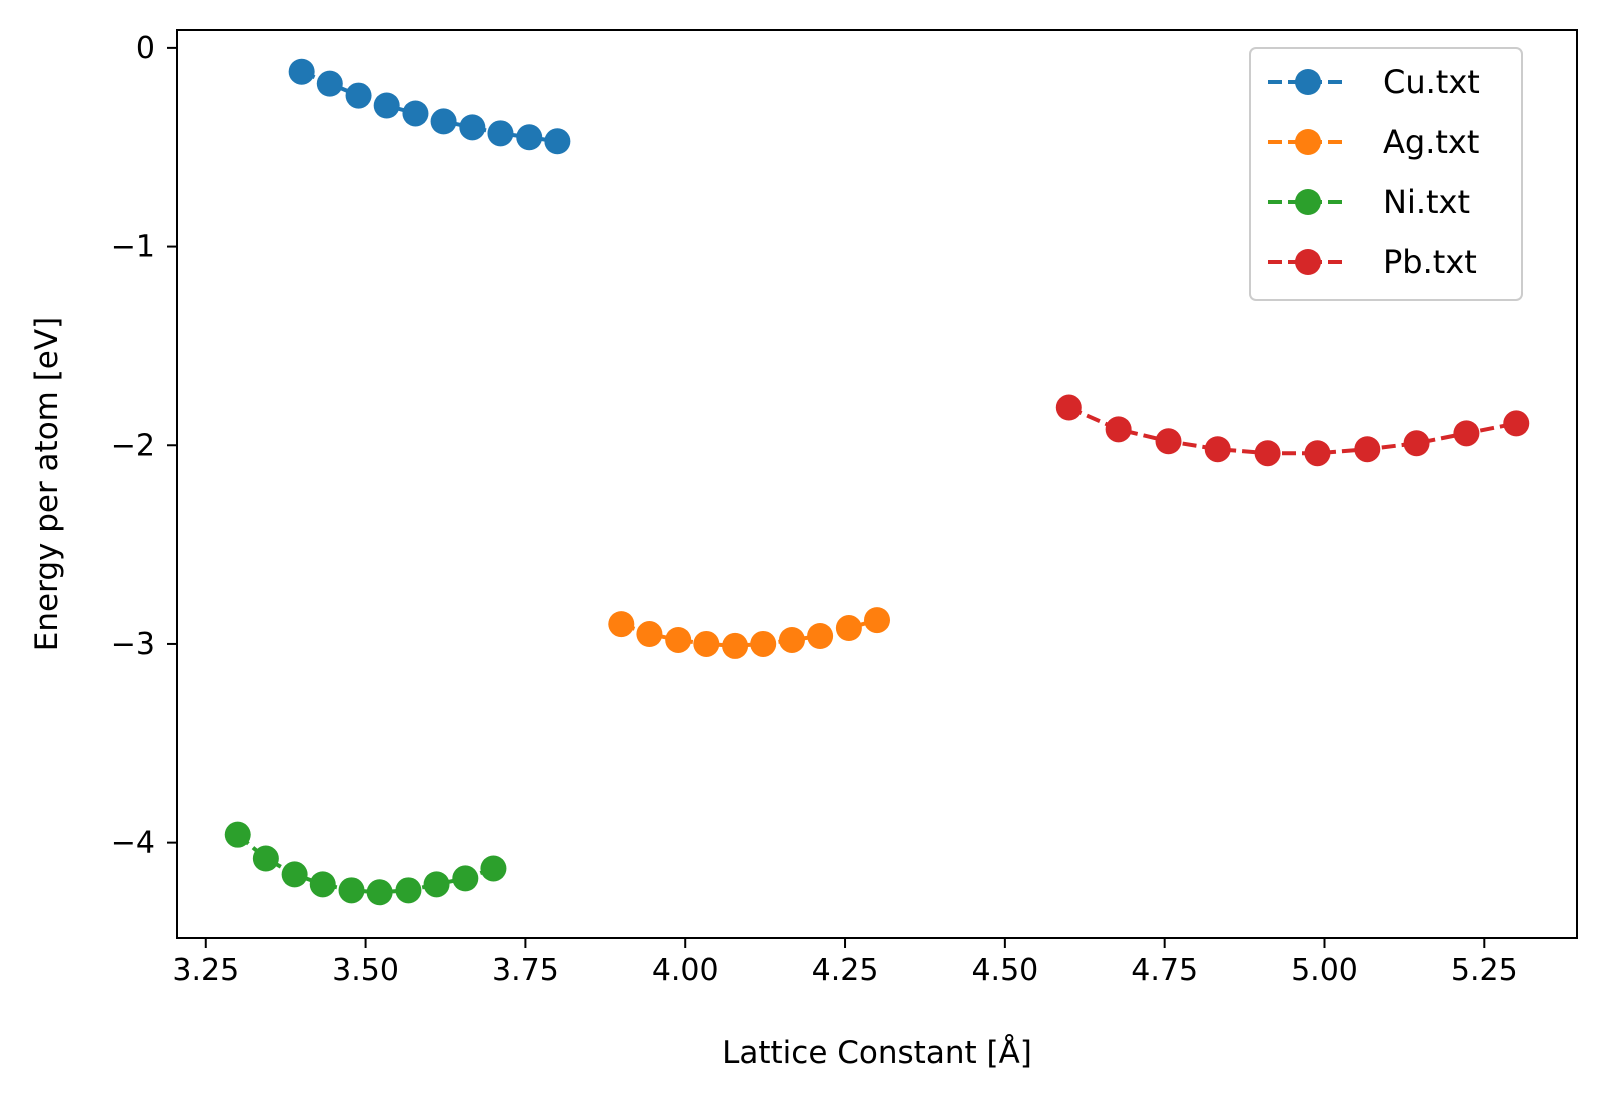 This screenshot has width=1602, height=1099. What do you see at coordinates (1484, 970) in the screenshot?
I see `x-tick-label: 5.25` at bounding box center [1484, 970].